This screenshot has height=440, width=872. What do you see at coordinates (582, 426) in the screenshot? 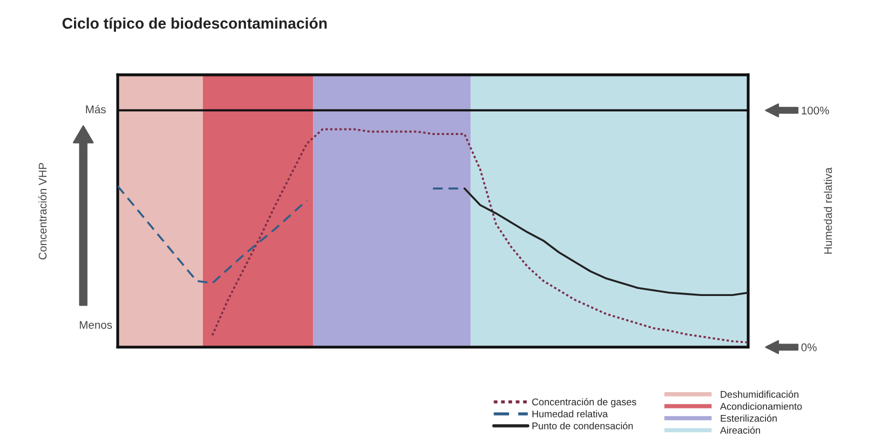
I see `legend-label: Punto de condensación` at bounding box center [582, 426].